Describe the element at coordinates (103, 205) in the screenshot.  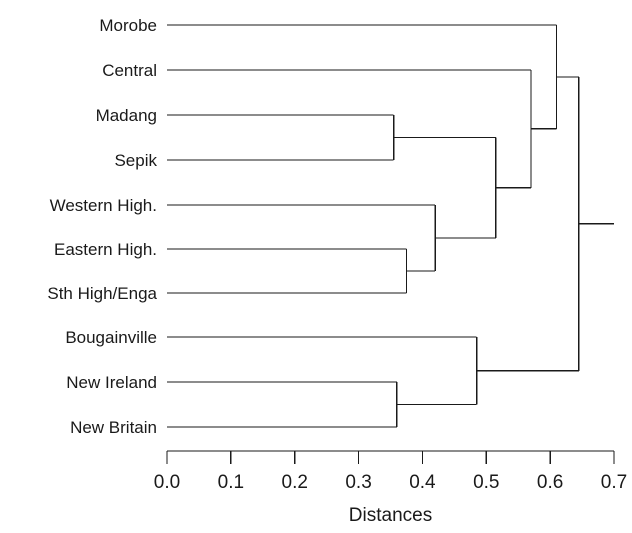
I see `leaf-label: Western High.` at that location.